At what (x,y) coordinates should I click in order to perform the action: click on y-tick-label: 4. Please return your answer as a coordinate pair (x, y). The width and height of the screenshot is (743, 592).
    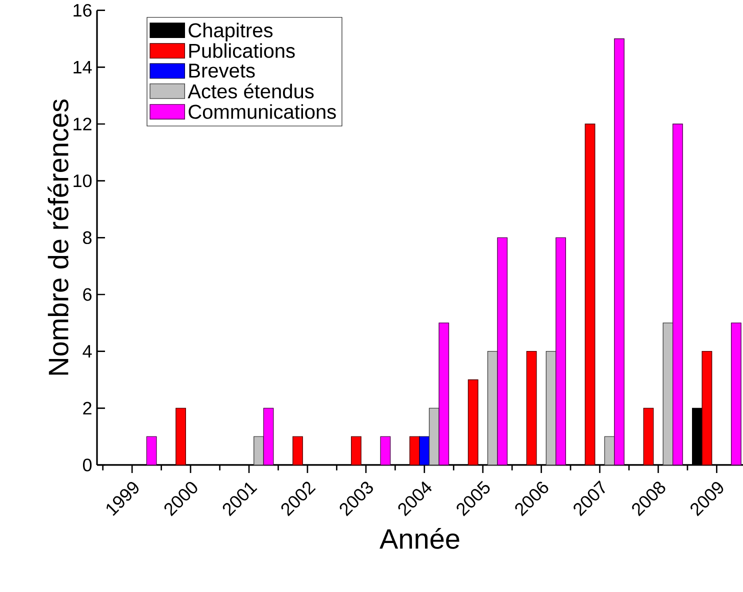
    Looking at the image, I should click on (87, 351).